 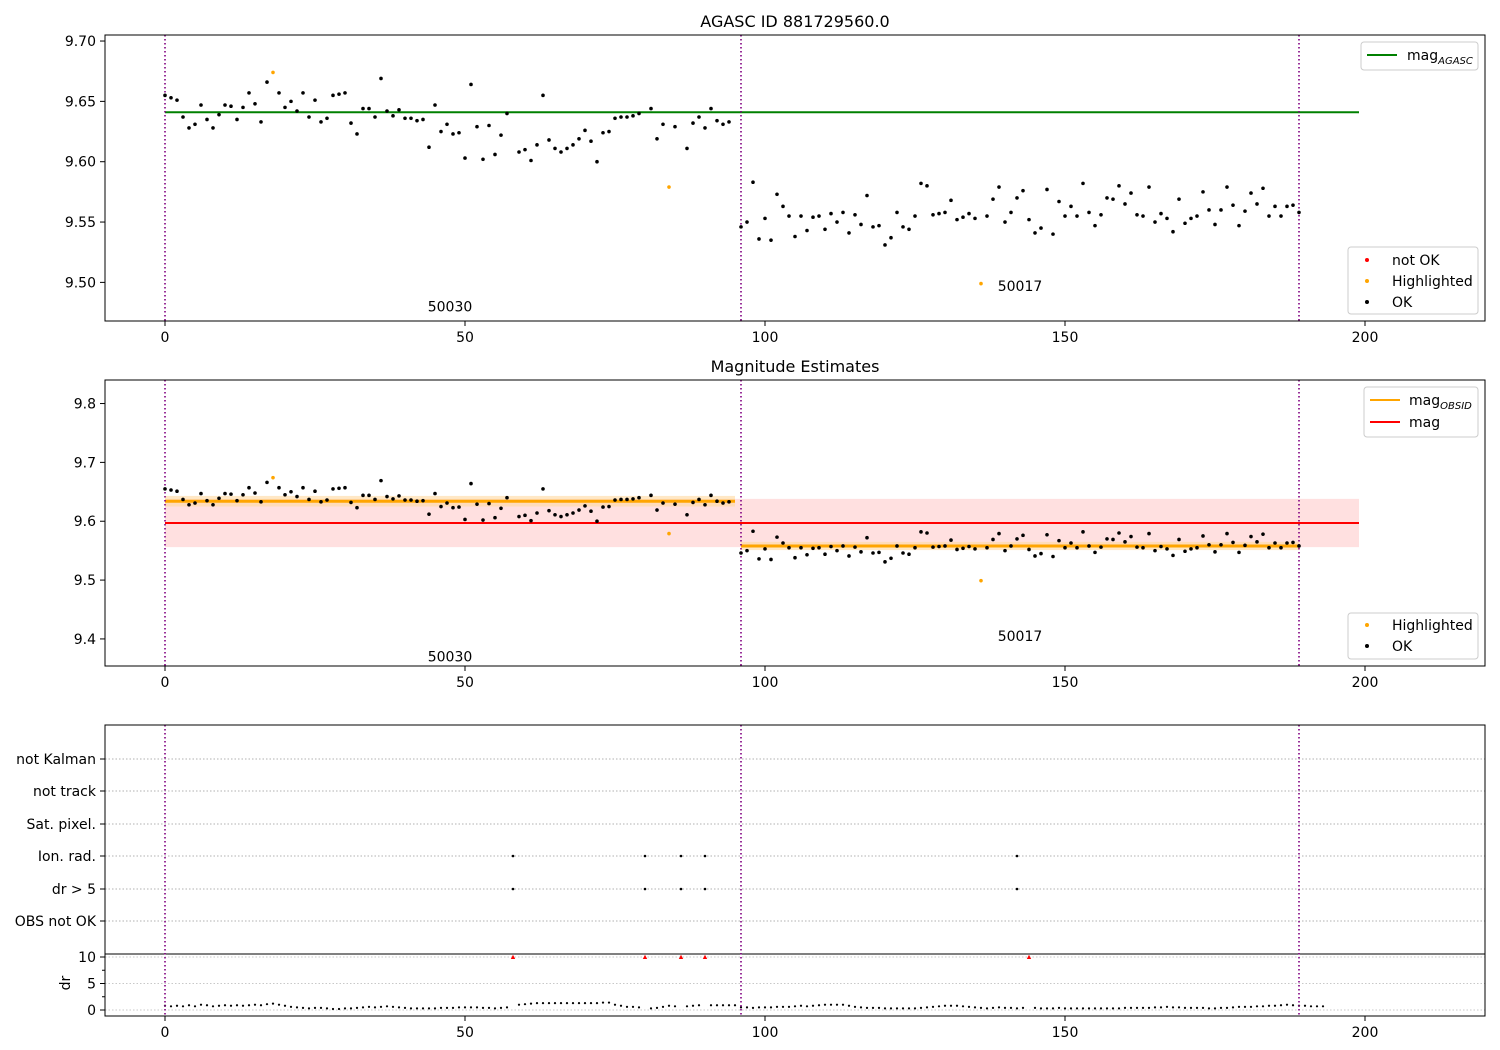 I want to click on data-point-highlighted, so click(x=273, y=72).